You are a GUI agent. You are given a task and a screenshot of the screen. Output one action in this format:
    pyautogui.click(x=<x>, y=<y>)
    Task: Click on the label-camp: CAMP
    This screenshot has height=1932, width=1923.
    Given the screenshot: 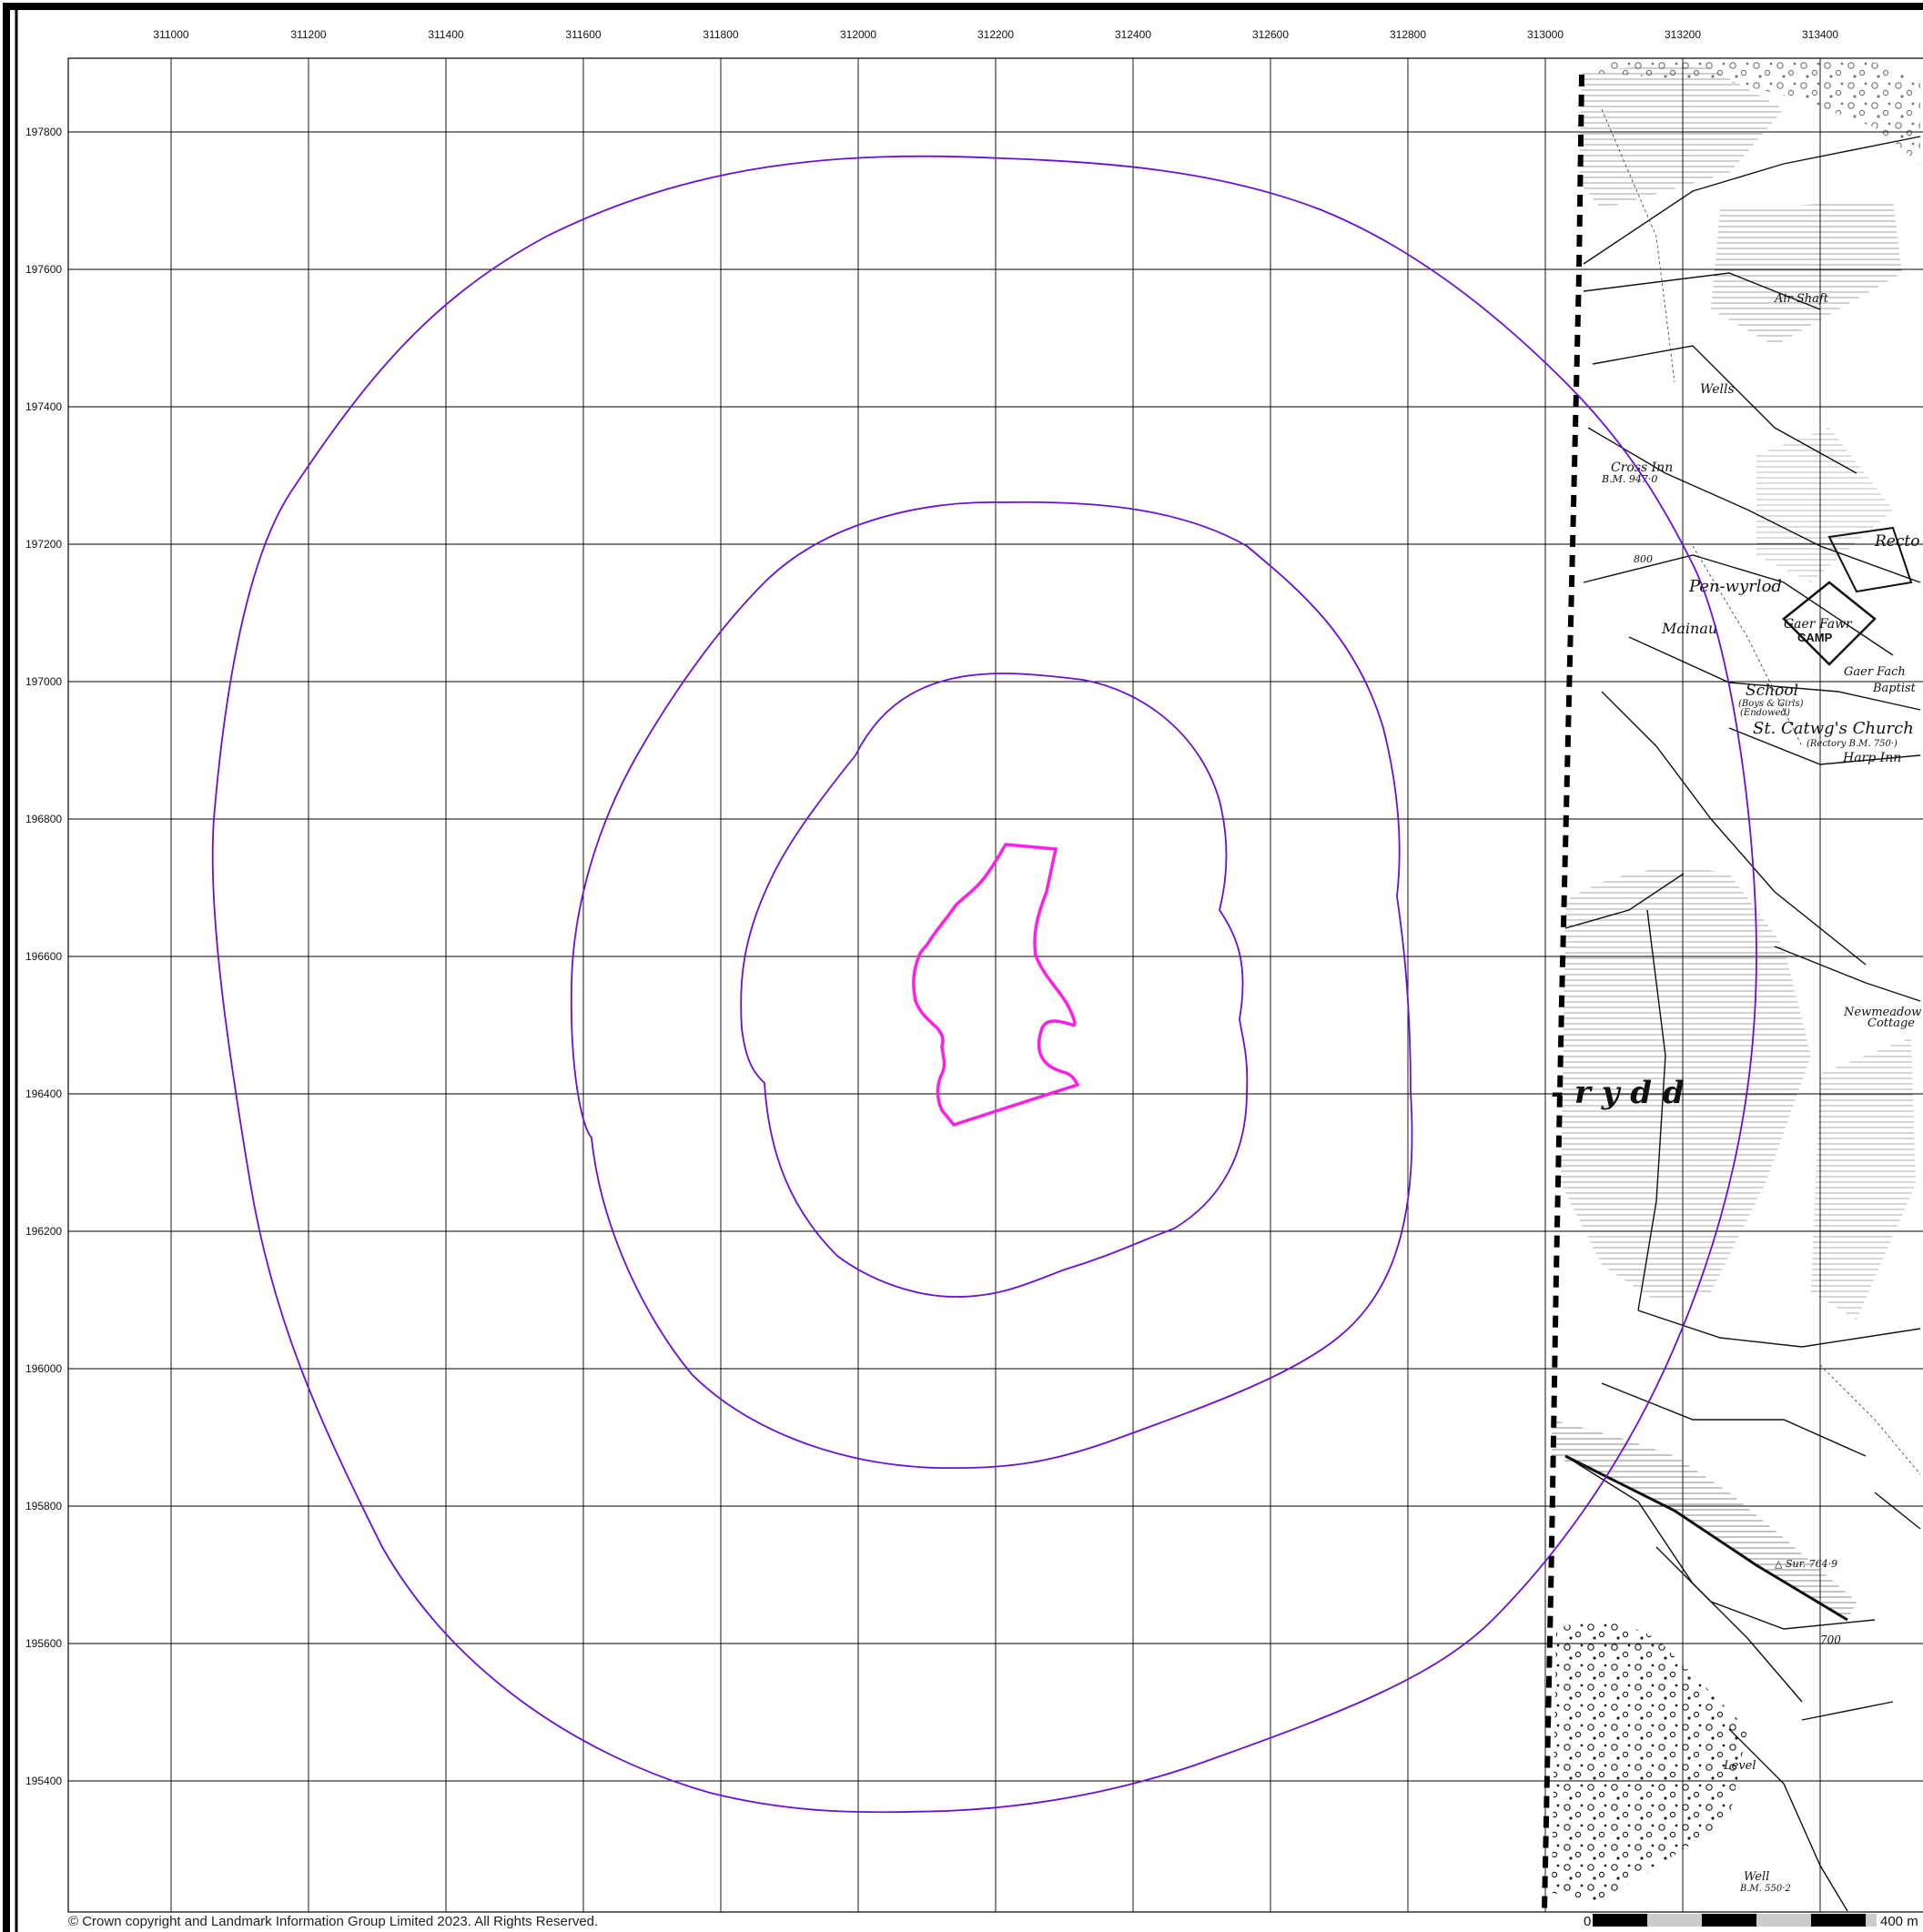 What is the action you would take?
    pyautogui.click(x=1815, y=637)
    